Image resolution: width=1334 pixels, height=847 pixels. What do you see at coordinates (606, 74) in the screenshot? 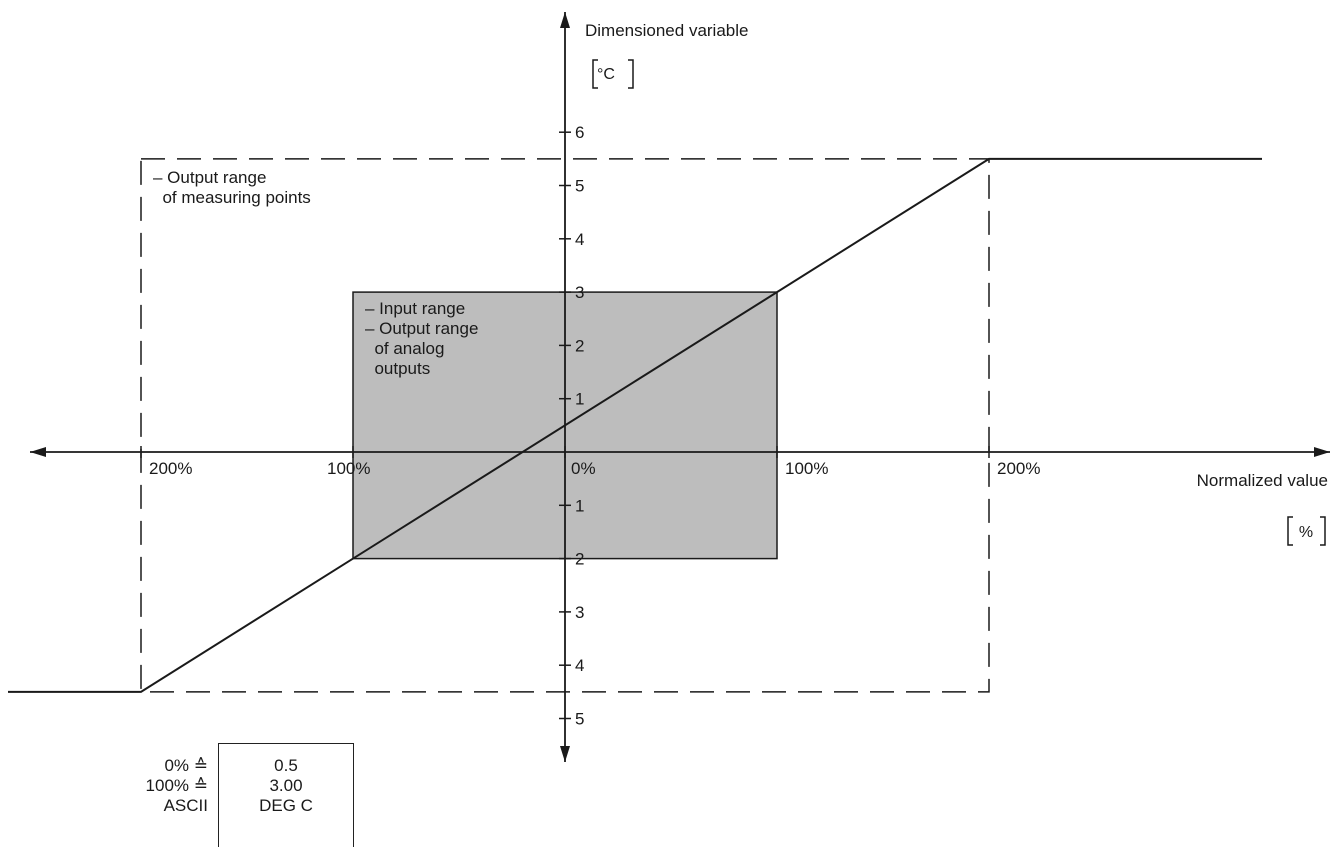
I see `y-unit-label: °C` at bounding box center [606, 74].